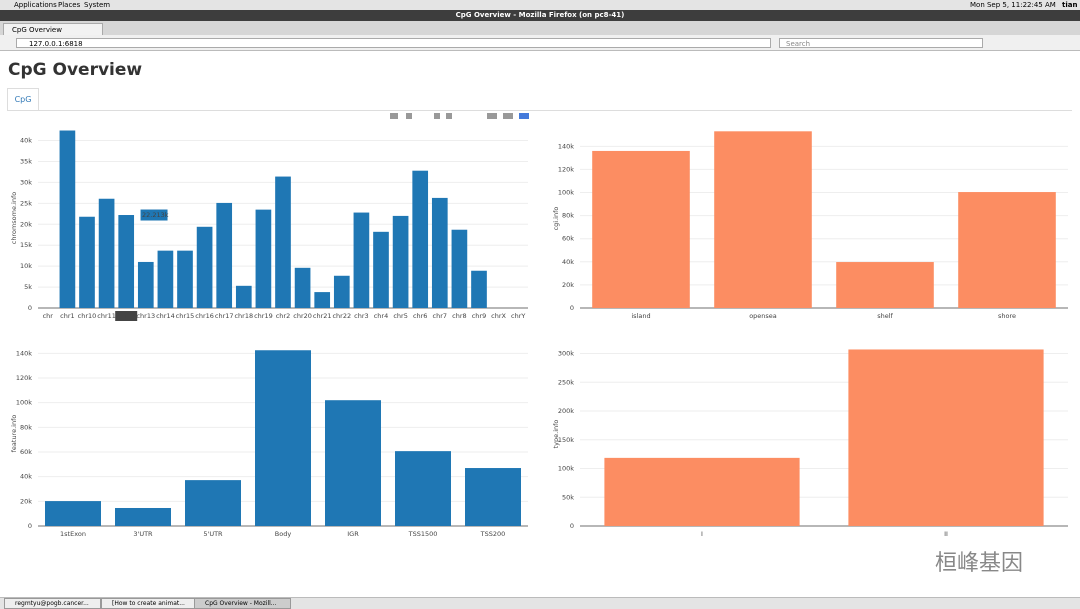  Describe the element at coordinates (97, 5) in the screenshot. I see `menu: System` at that location.